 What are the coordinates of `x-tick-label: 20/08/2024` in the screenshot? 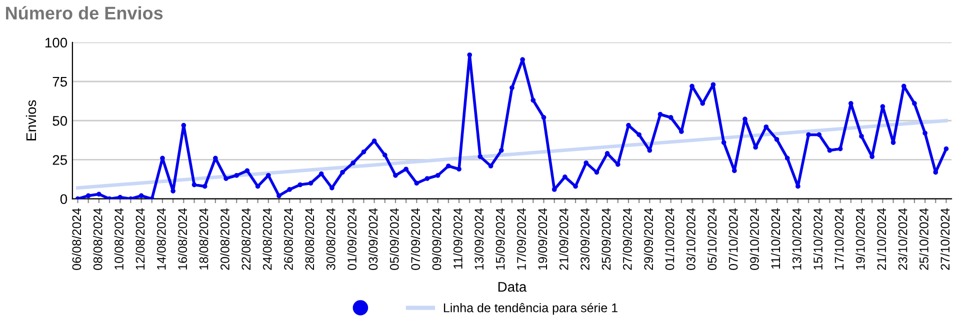 It's located at (225, 239).